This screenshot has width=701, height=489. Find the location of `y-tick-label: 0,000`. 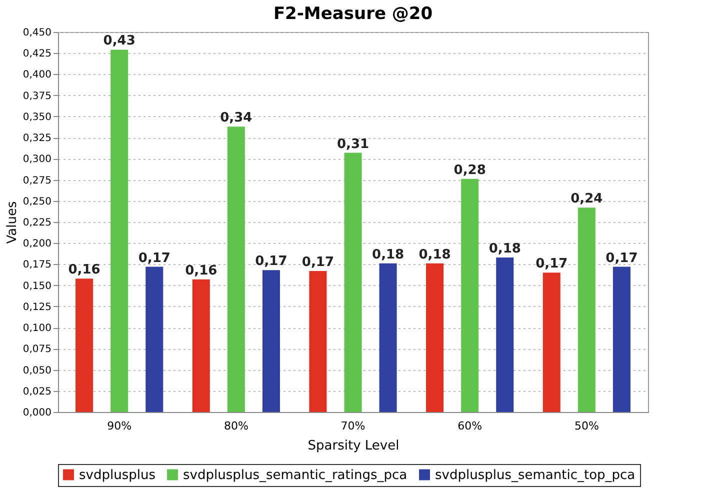

y-tick-label: 0,000 is located at coordinates (37, 413).